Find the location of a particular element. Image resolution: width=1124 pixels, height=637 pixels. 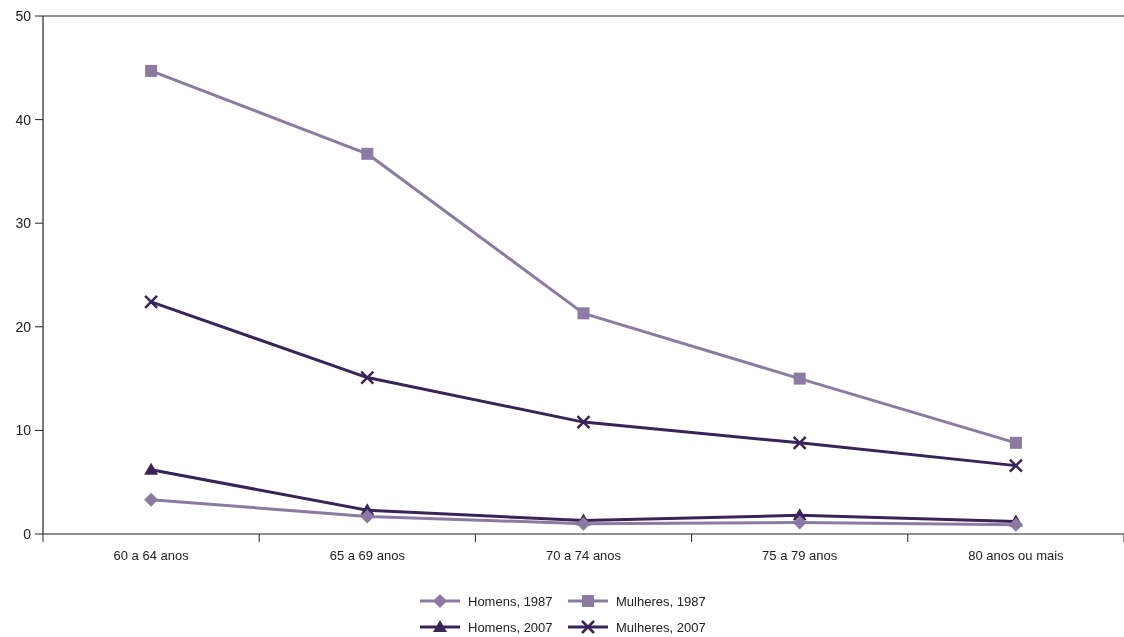

y-tick-label: 30 is located at coordinates (23, 223).